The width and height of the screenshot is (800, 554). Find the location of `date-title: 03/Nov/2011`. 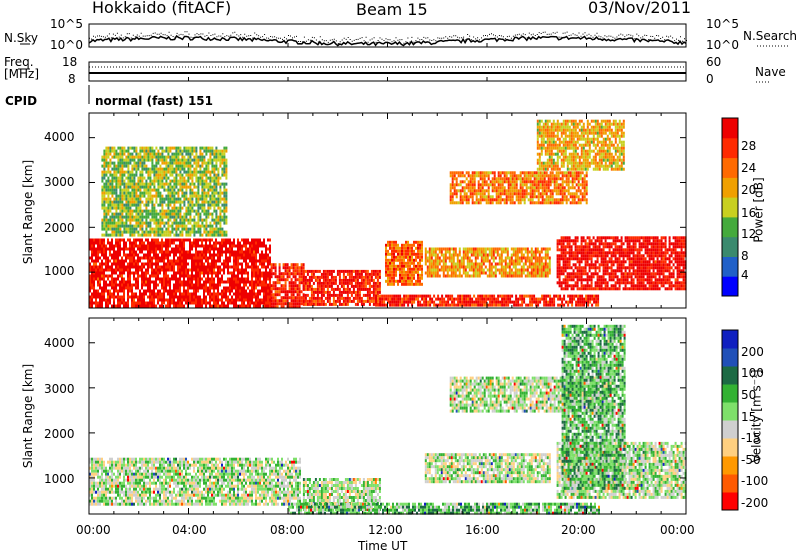

date-title: 03/Nov/2011 is located at coordinates (640, 8).